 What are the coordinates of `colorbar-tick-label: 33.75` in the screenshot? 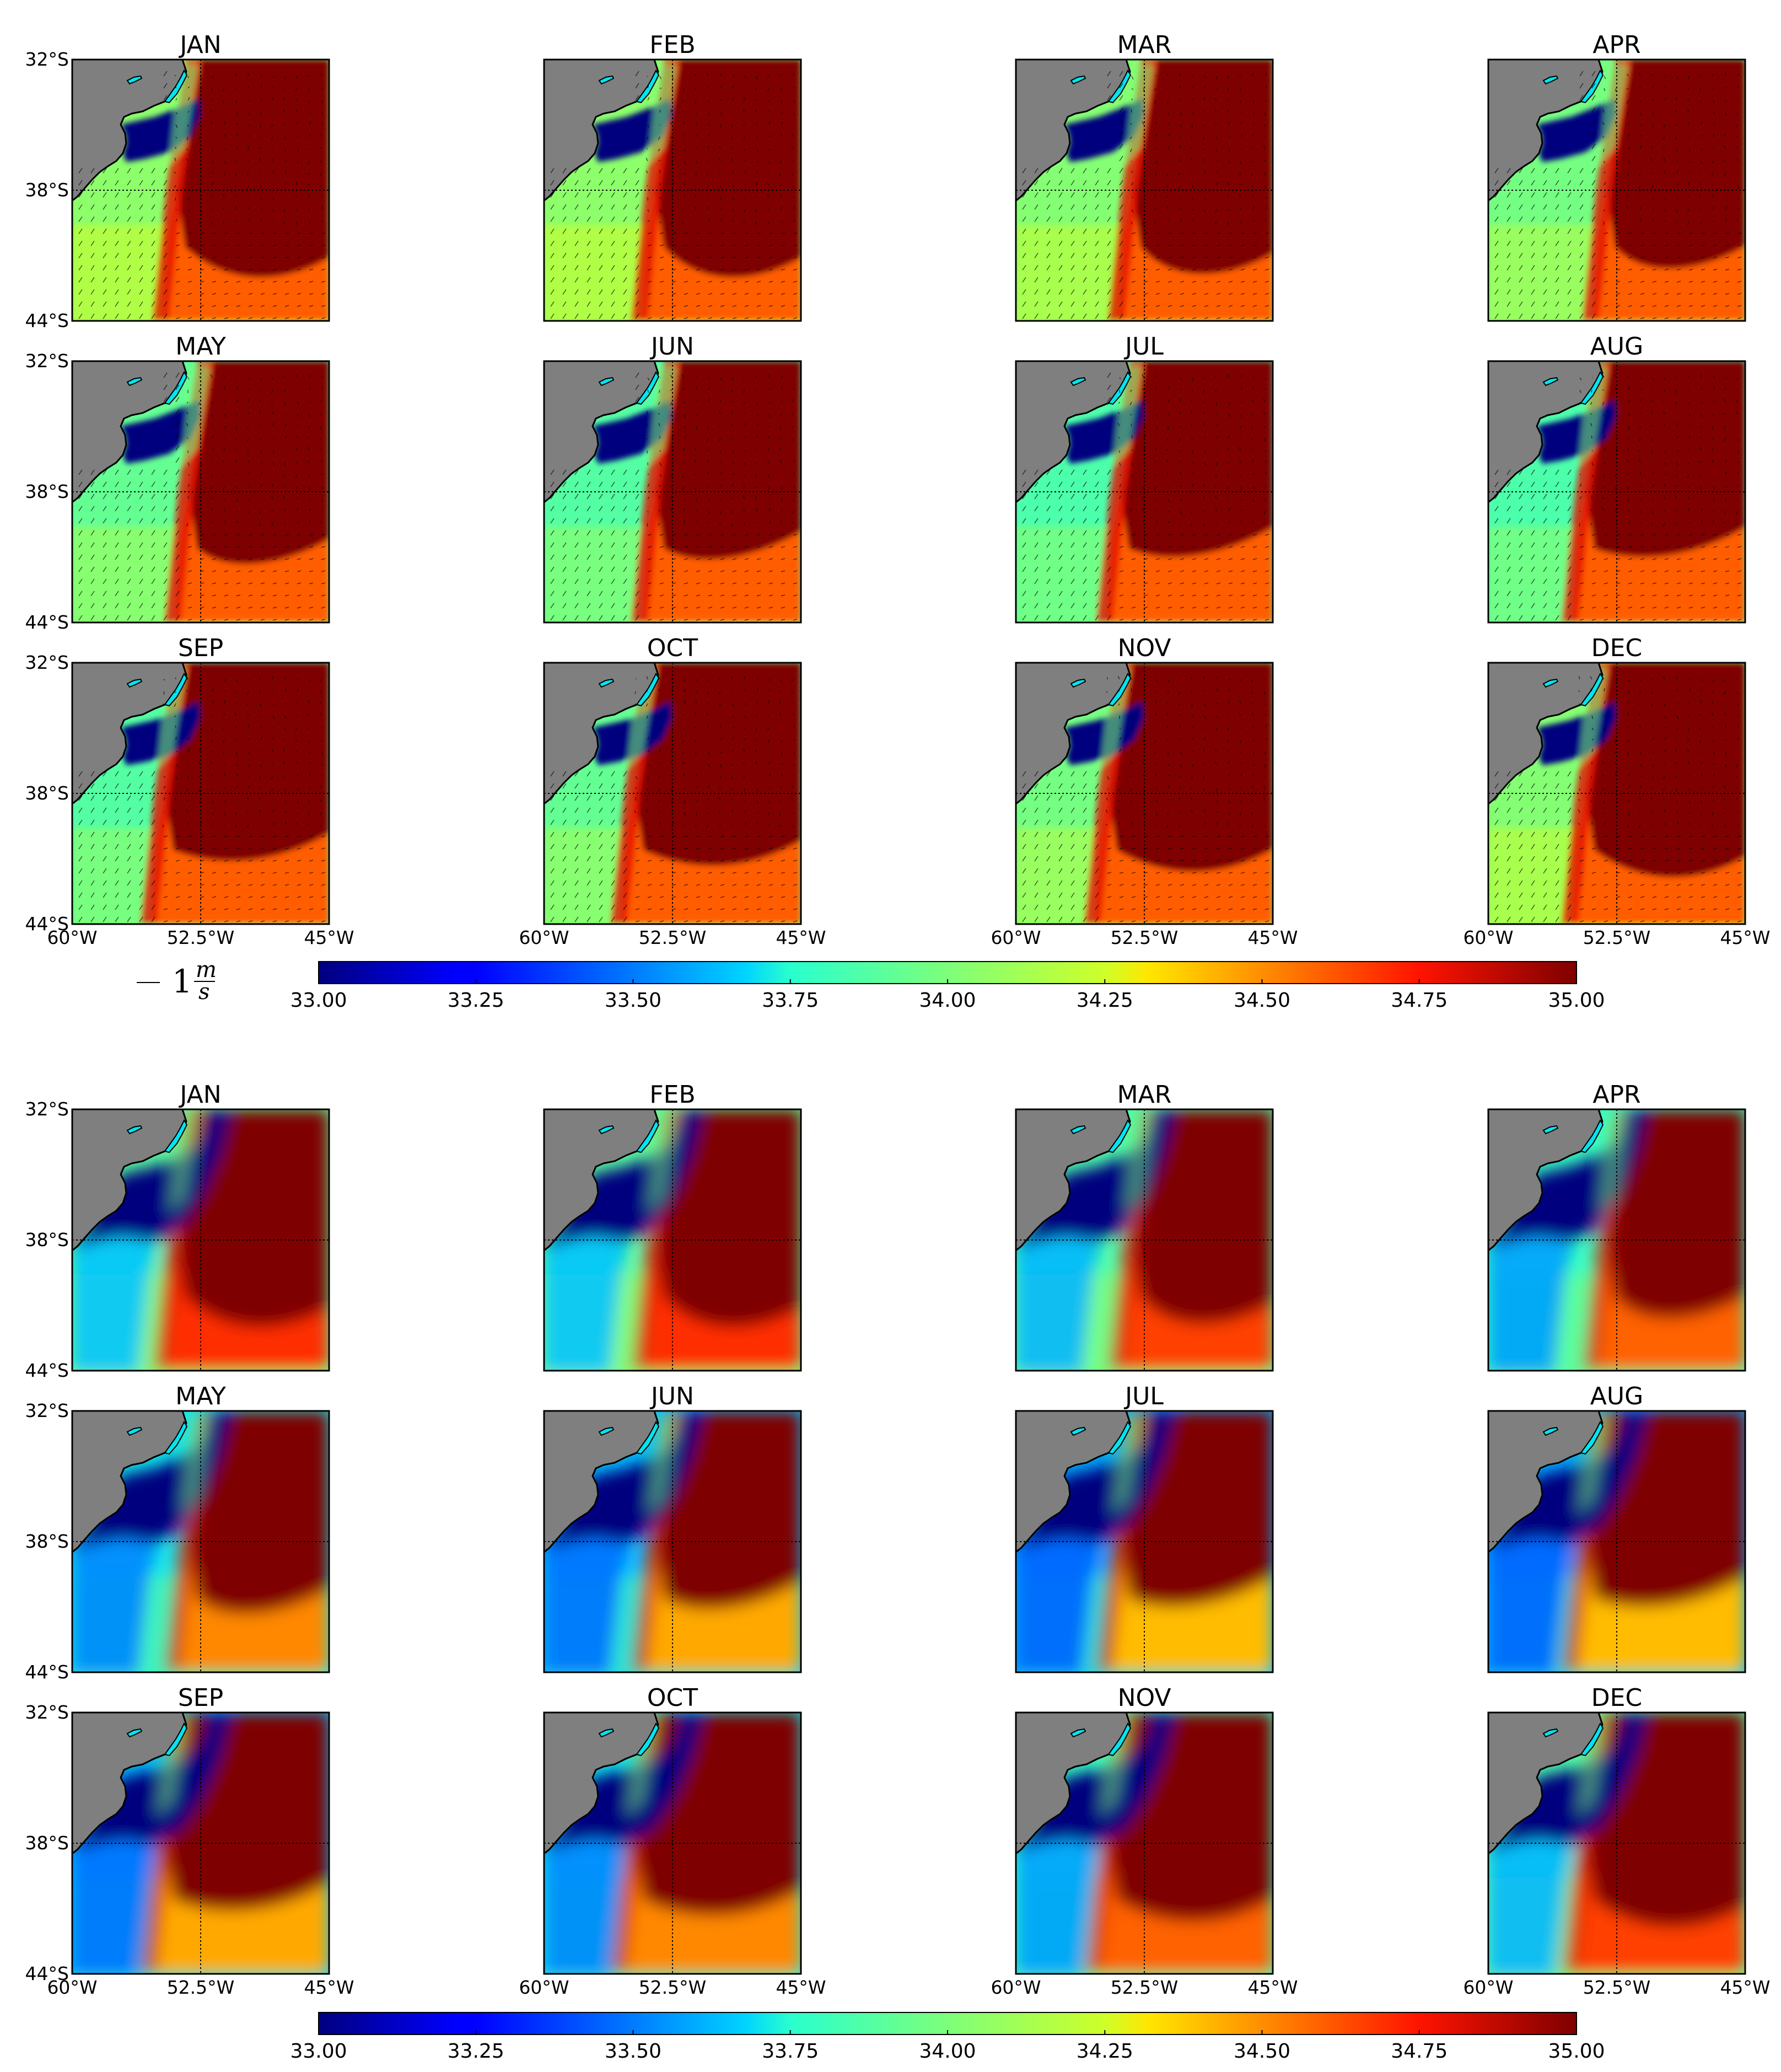 It's located at (790, 2051).